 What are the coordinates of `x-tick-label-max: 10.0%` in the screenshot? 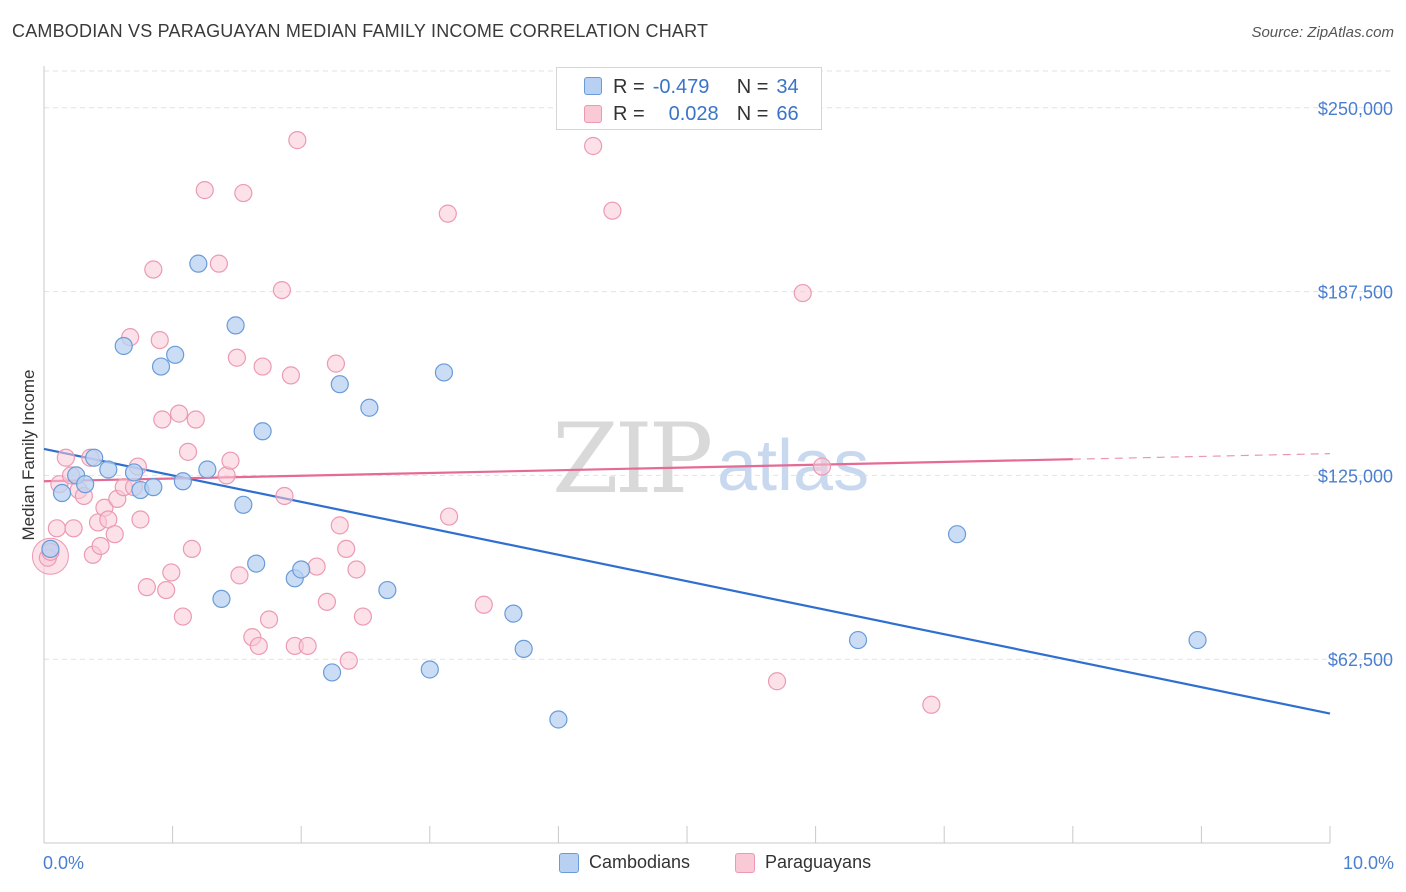 It's located at (1368, 863).